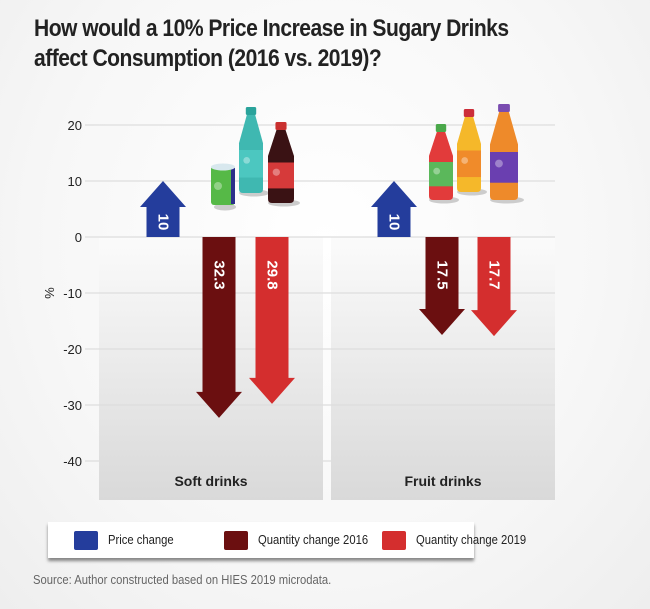 The height and width of the screenshot is (609, 650). I want to click on fruit-drinks-orange-bottle, so click(507, 154).